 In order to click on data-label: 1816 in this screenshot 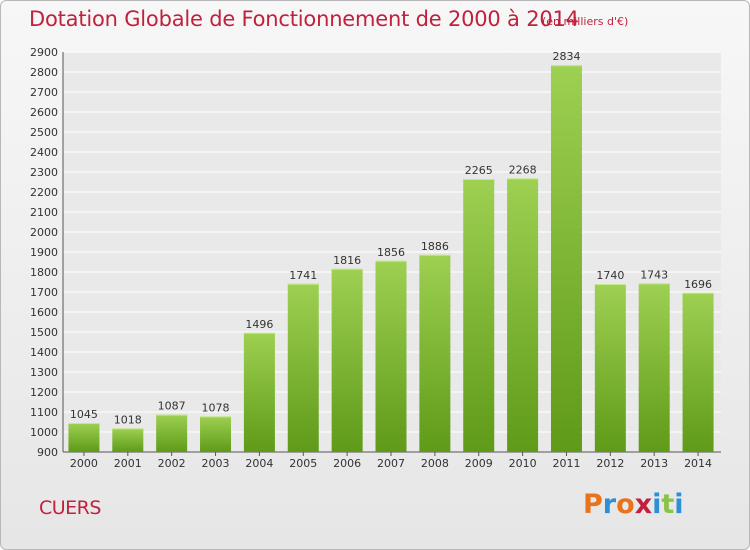, I will do `click(347, 260)`.